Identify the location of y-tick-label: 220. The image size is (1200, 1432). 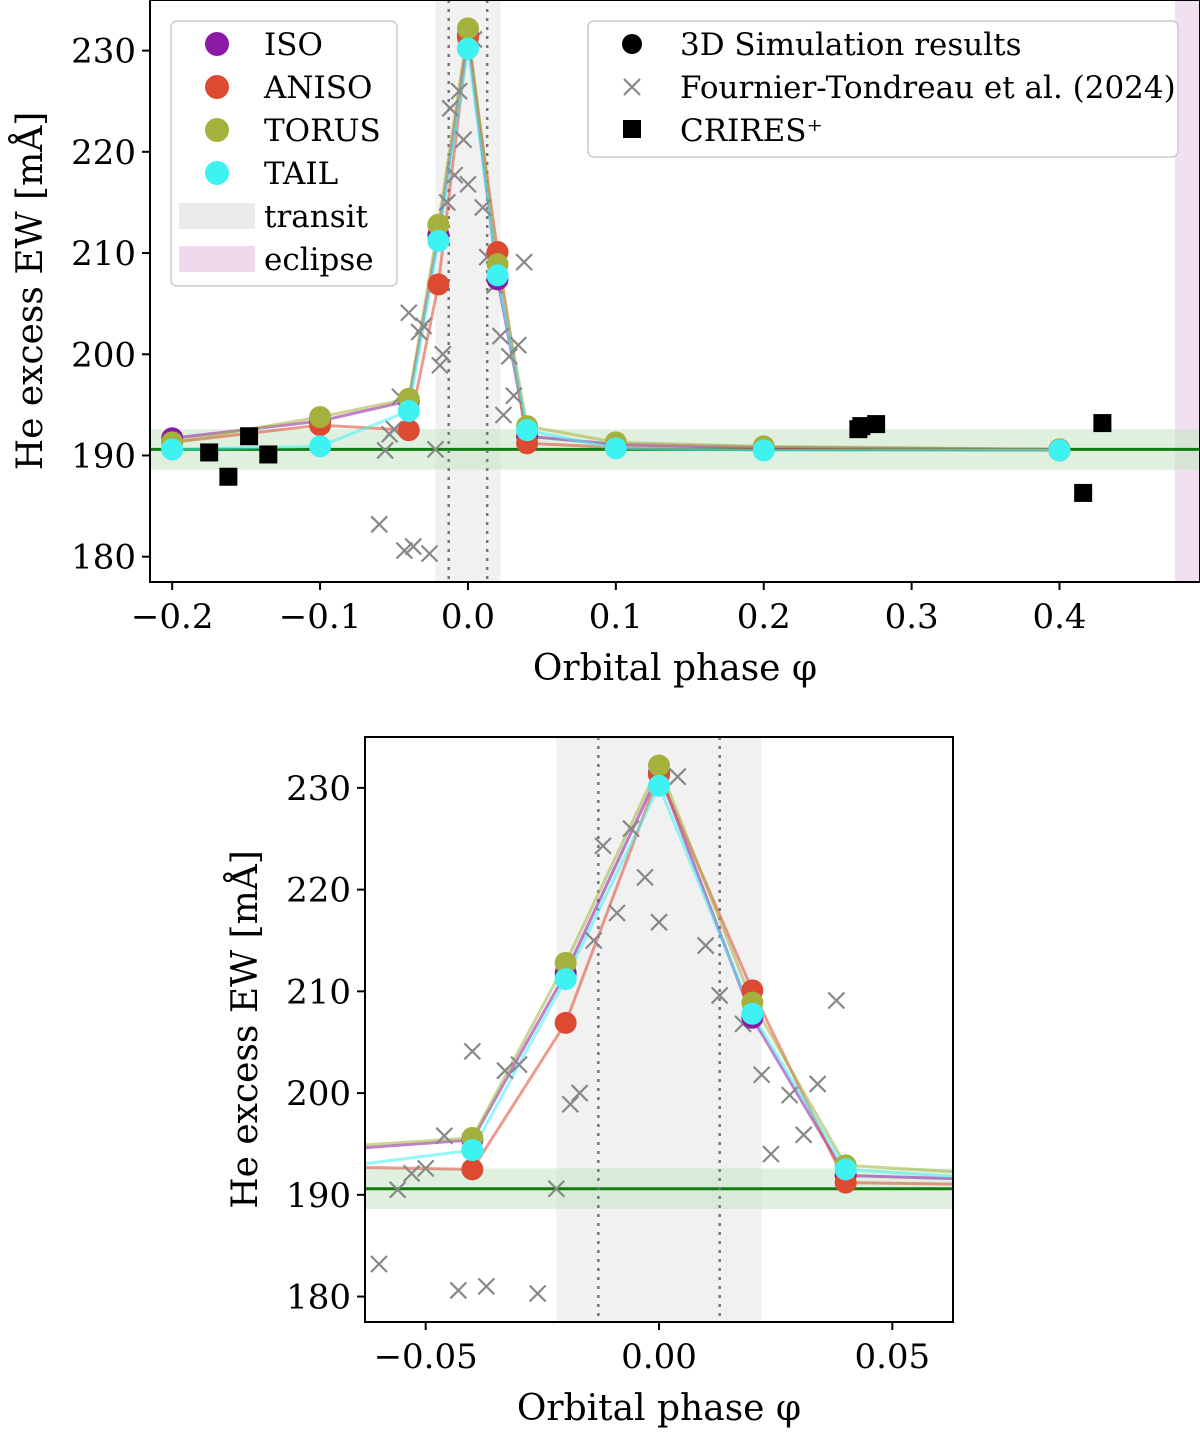
(103, 153).